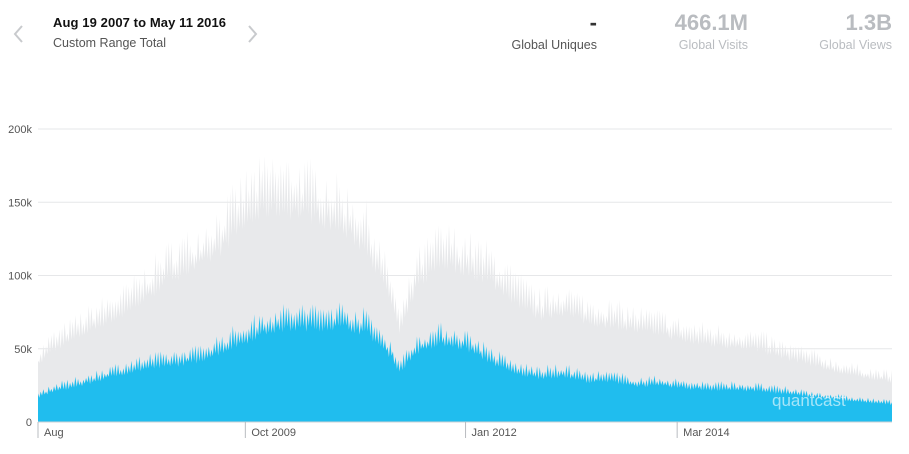  I want to click on y-axis-labels: 0 50k 100k 150k 200k, so click(20, 276).